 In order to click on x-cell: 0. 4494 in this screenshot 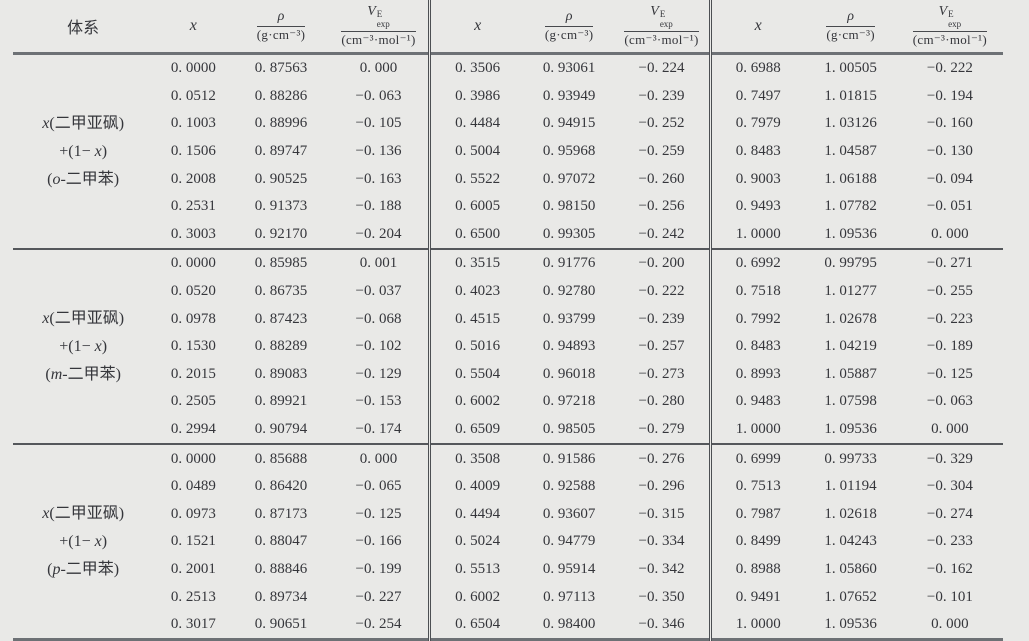, I will do `click(476, 514)`.